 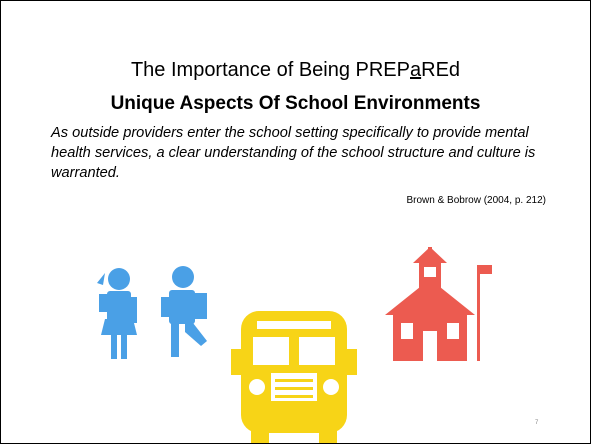 What do you see at coordinates (476, 200) in the screenshot?
I see `citation: Brown & Bobrow (2004, p. 212)` at bounding box center [476, 200].